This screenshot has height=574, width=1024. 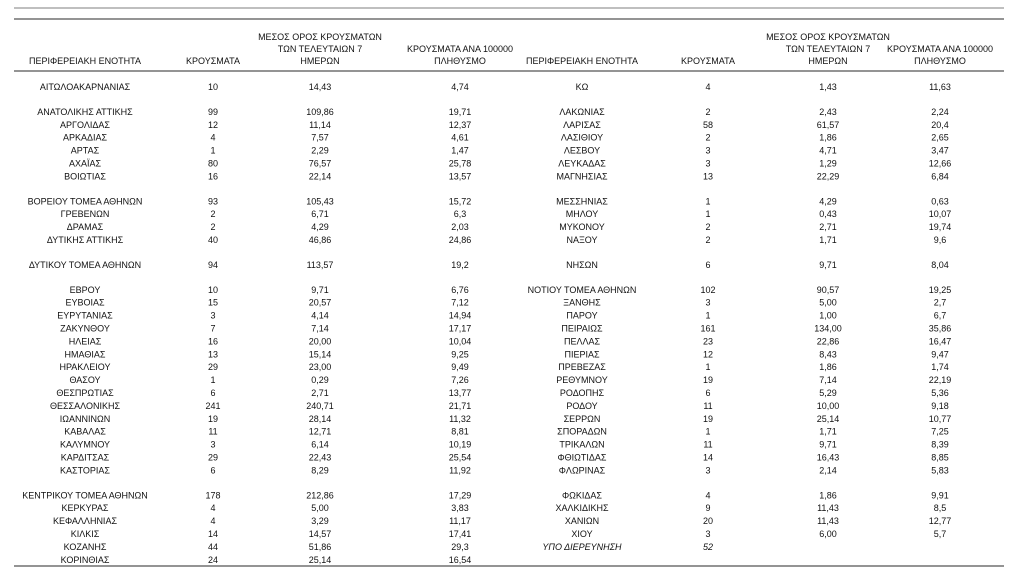 I want to click on region-name: ΘΑΣΟΥ, so click(x=84, y=380).